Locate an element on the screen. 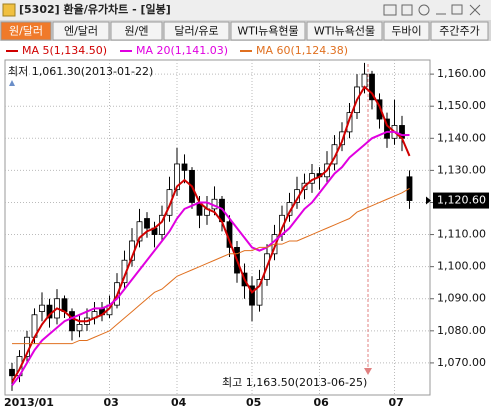  y-tick-label: 1,080.00 is located at coordinates (461, 330).